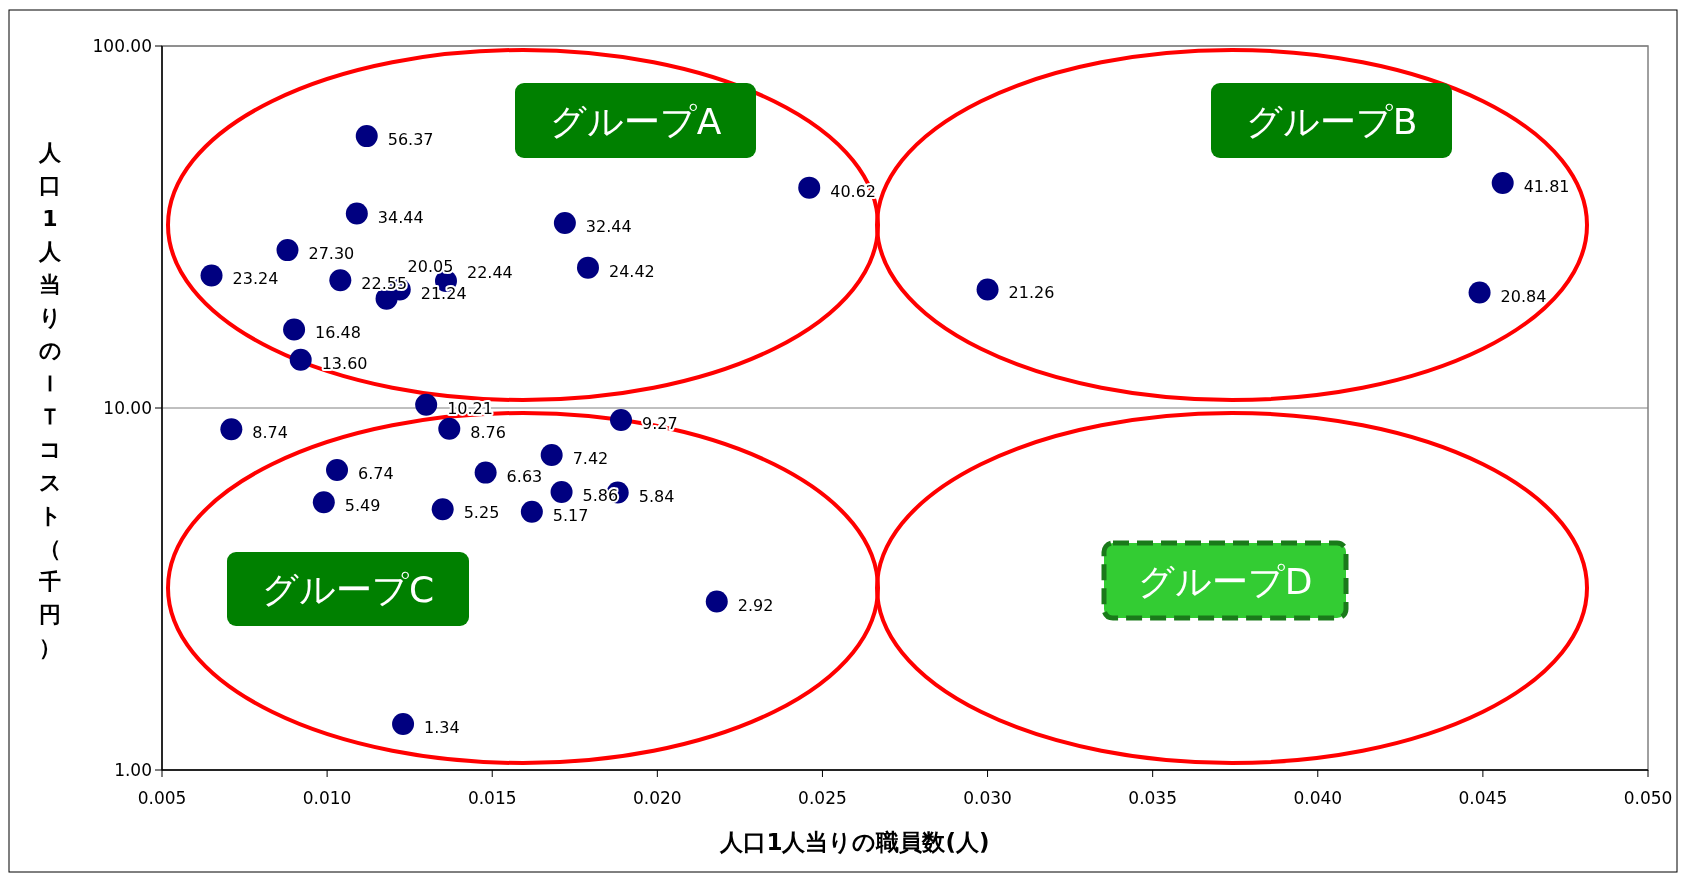  Describe the element at coordinates (344, 363) in the screenshot. I see `data-label: 13.60` at that location.